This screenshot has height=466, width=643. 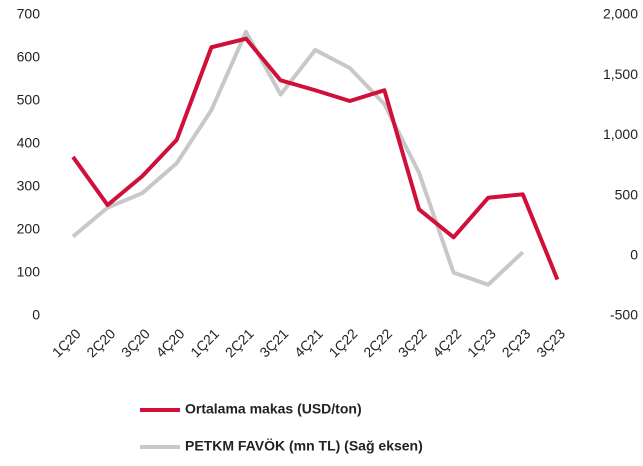 What do you see at coordinates (29, 272) in the screenshot?
I see `y-tick-label: 100` at bounding box center [29, 272].